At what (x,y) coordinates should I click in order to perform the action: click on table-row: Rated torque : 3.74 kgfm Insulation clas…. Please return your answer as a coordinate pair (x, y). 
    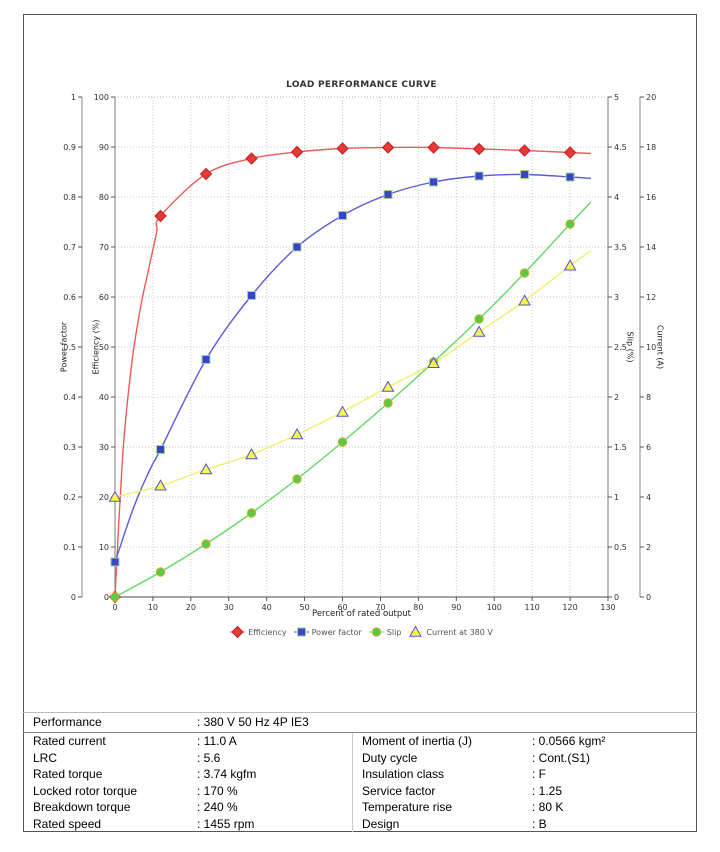
    Looking at the image, I should click on (360, 774).